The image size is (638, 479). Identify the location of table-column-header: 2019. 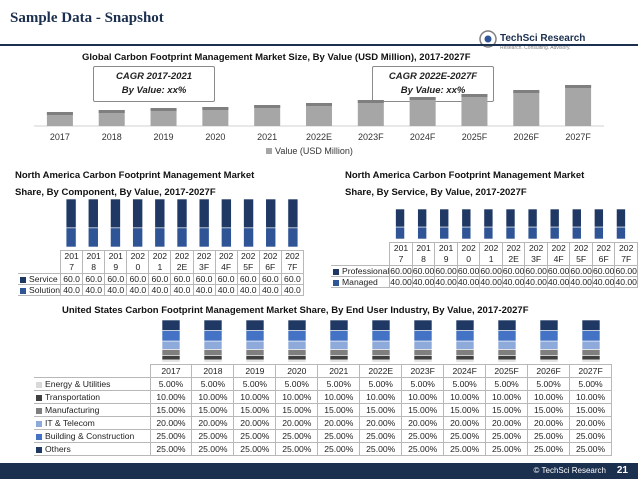
(255, 371).